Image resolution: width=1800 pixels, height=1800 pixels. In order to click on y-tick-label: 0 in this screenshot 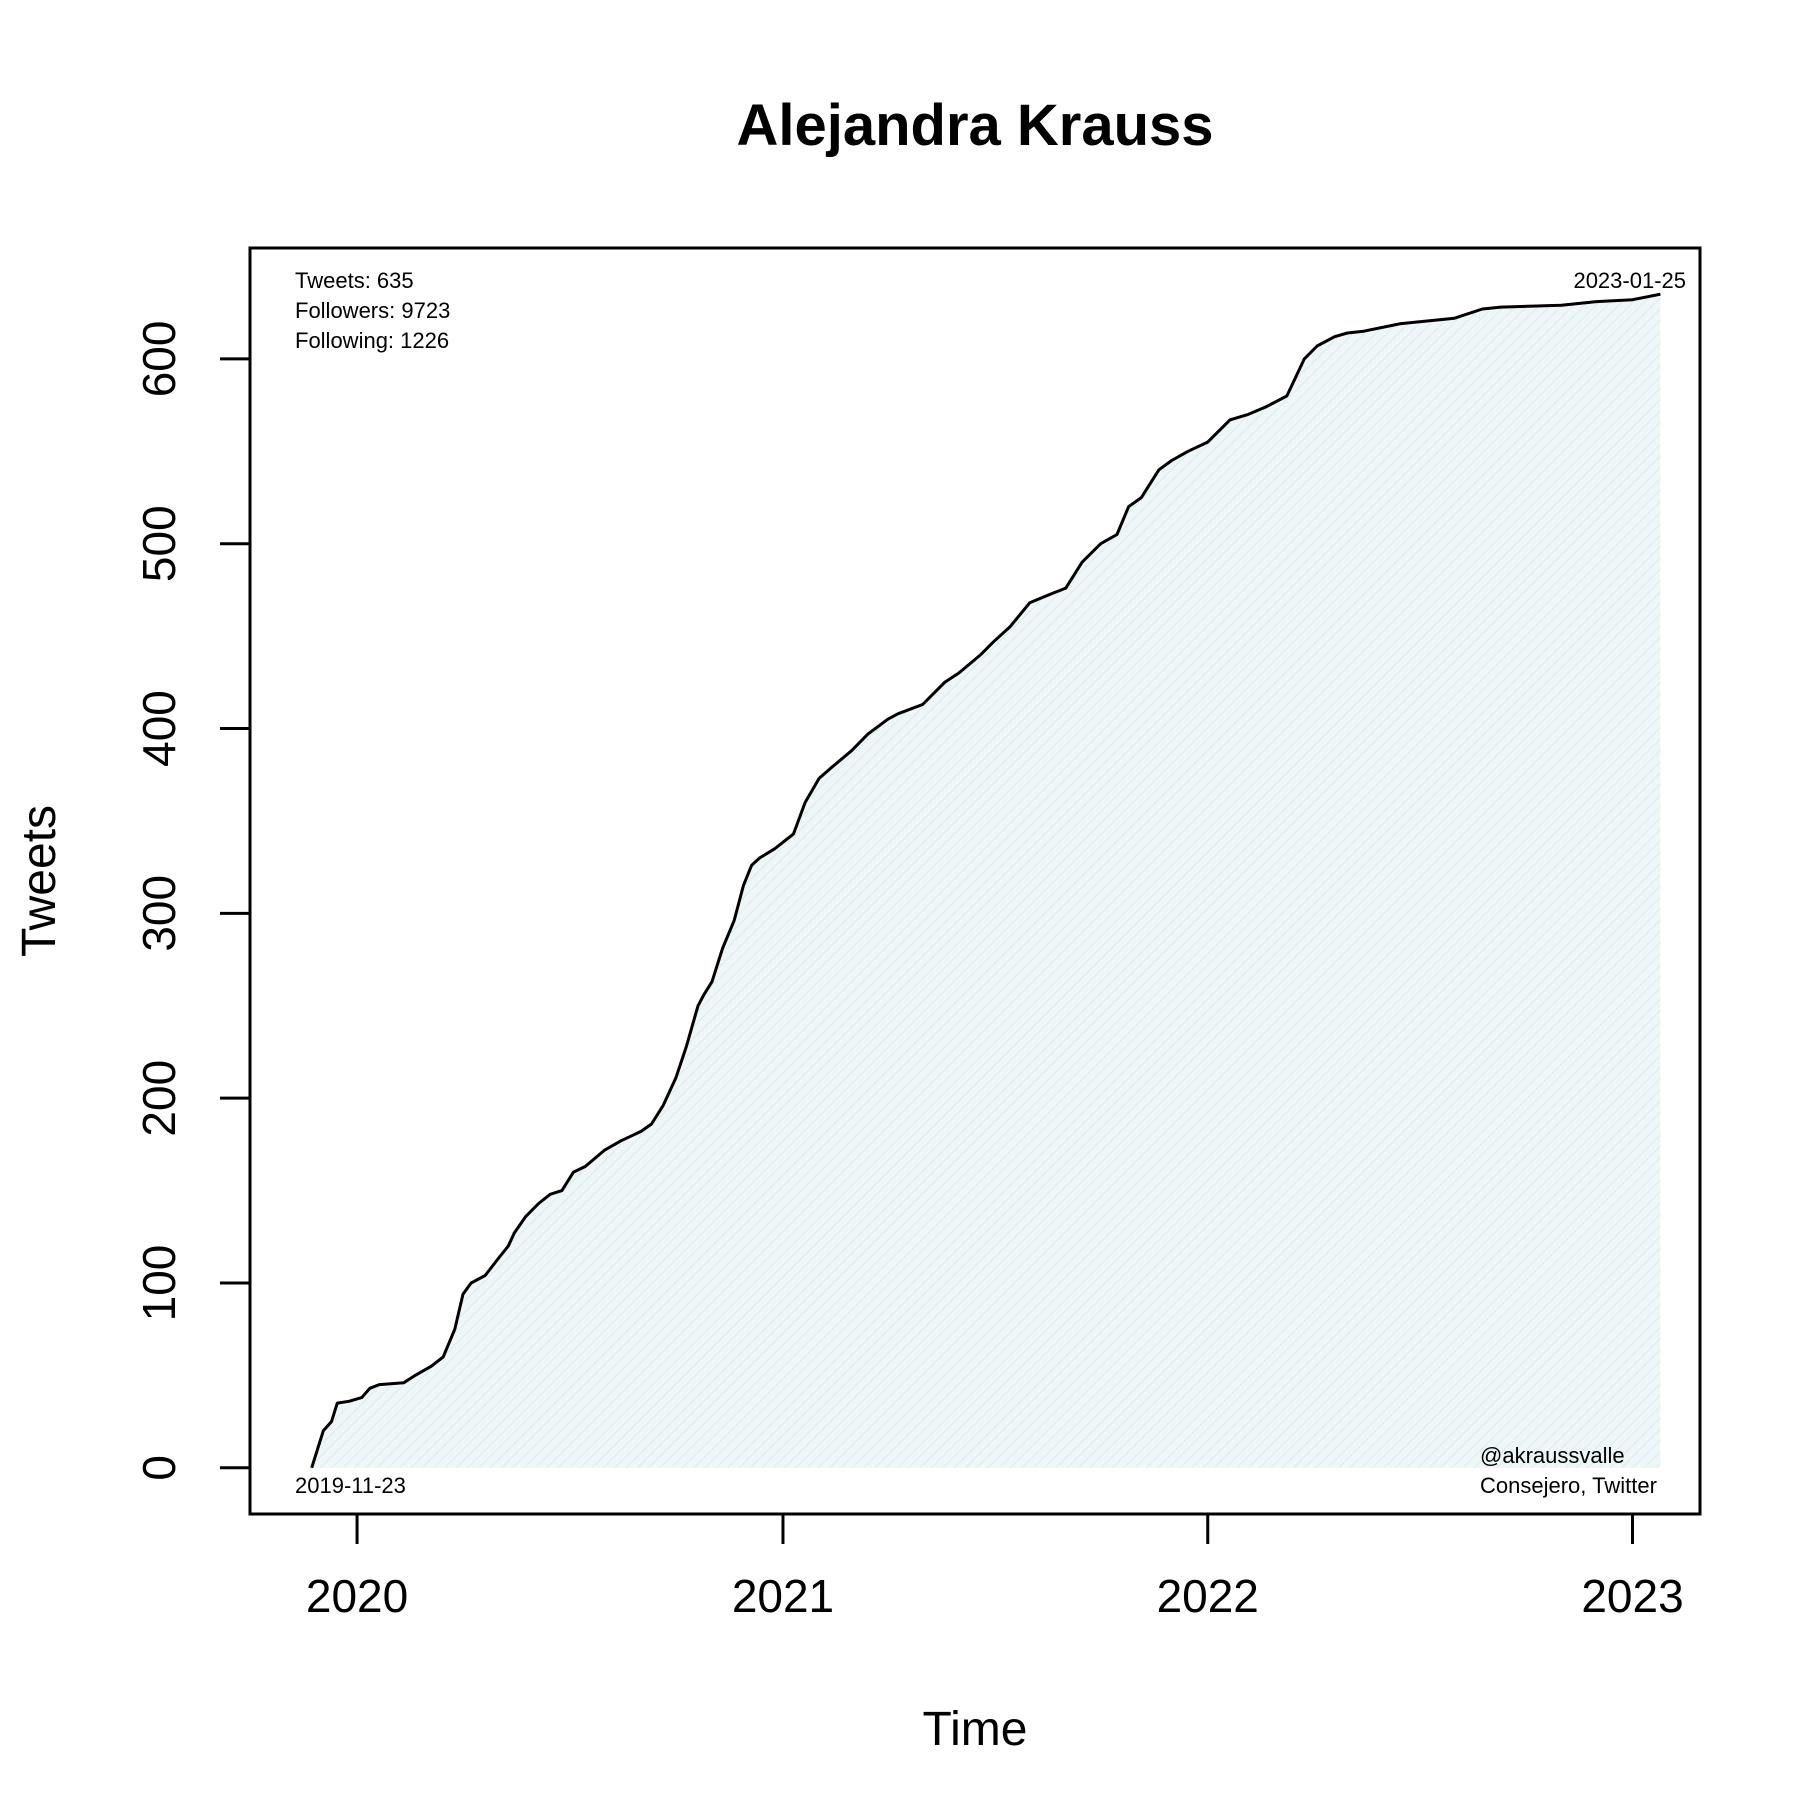, I will do `click(159, 1468)`.